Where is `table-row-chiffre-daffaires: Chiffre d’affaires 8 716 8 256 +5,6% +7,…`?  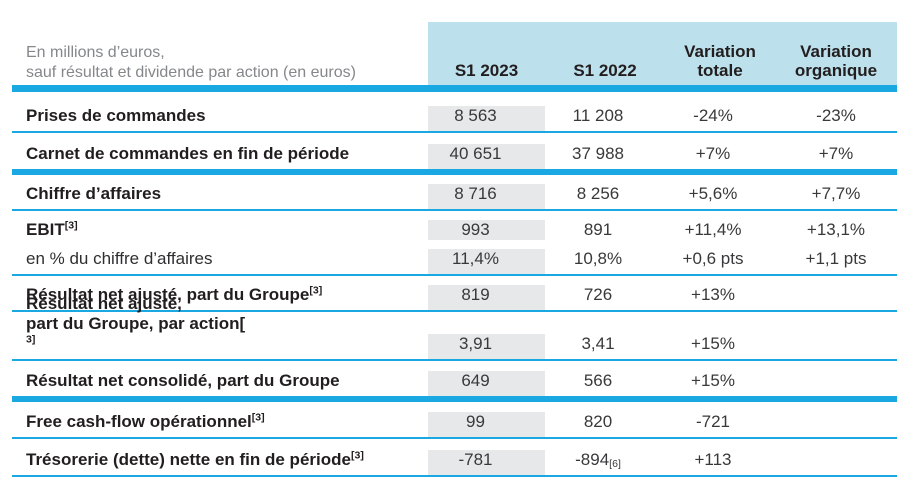
table-row-chiffre-daffaires: Chiffre d’affaires 8 716 8 256 +5,6% +7,… is located at coordinates (454, 193).